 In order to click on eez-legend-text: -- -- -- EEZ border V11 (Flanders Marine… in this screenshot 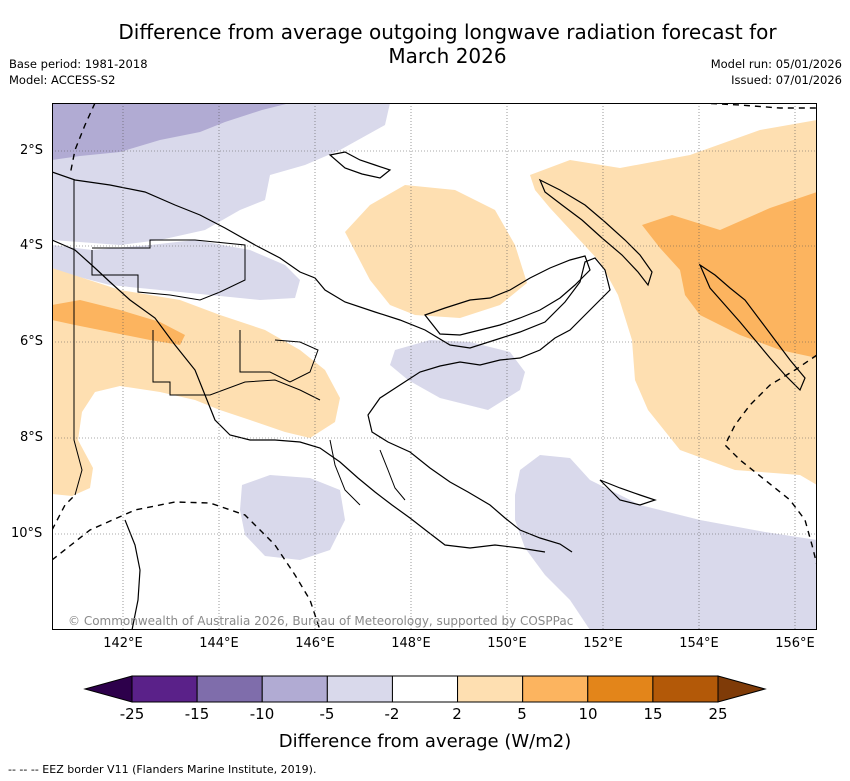, I will do `click(162, 769)`.